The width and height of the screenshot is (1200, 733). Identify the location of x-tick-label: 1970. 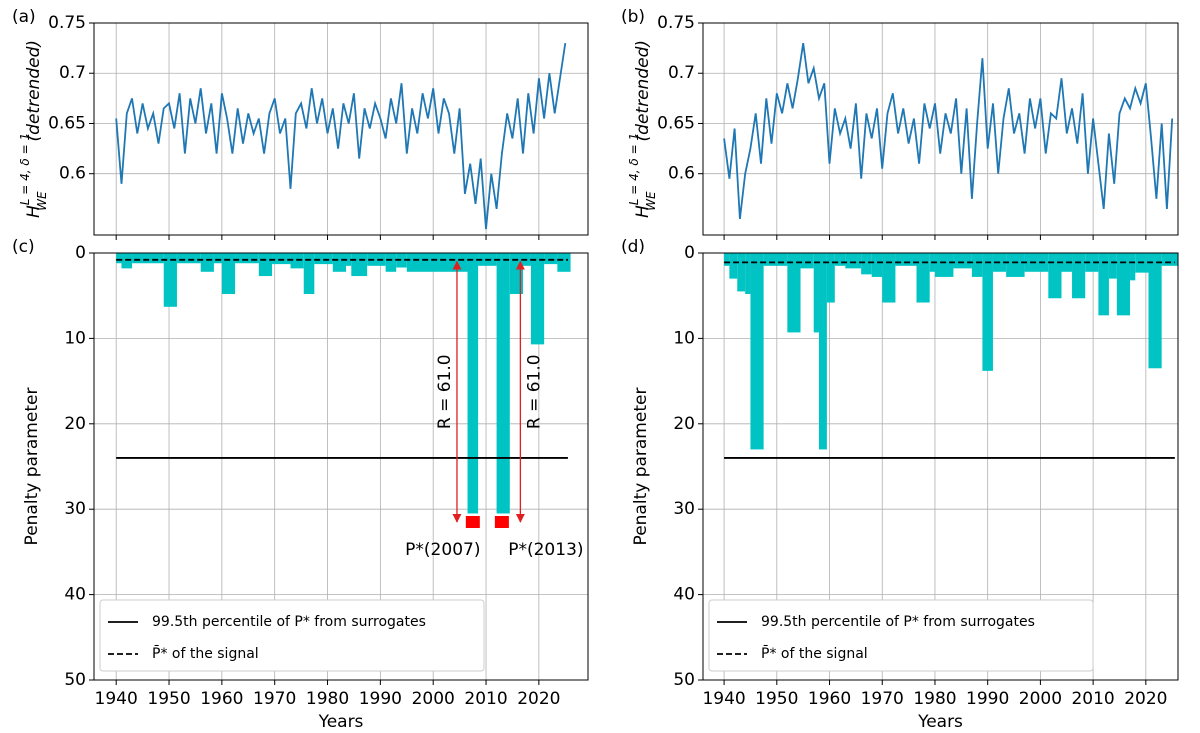
(274, 699).